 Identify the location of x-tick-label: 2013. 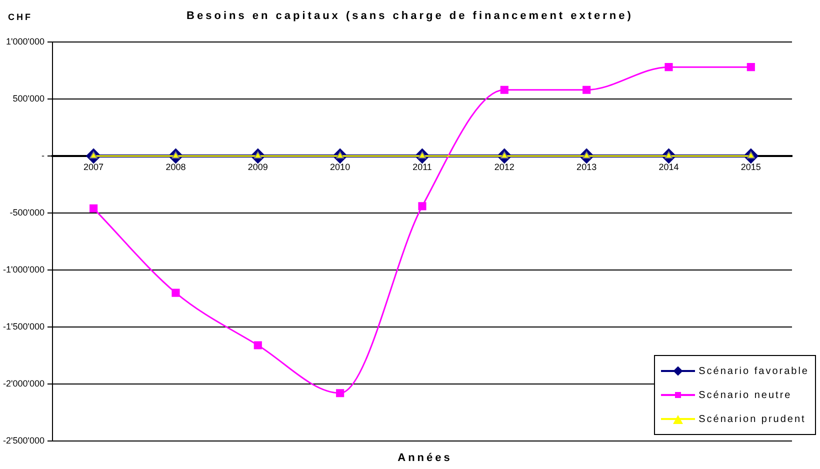
(586, 167).